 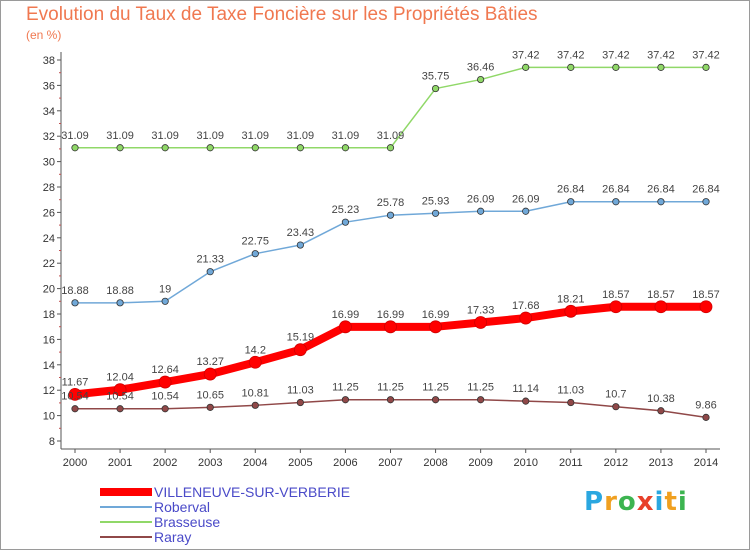 What do you see at coordinates (526, 199) in the screenshot?
I see `data-label: 26.09` at bounding box center [526, 199].